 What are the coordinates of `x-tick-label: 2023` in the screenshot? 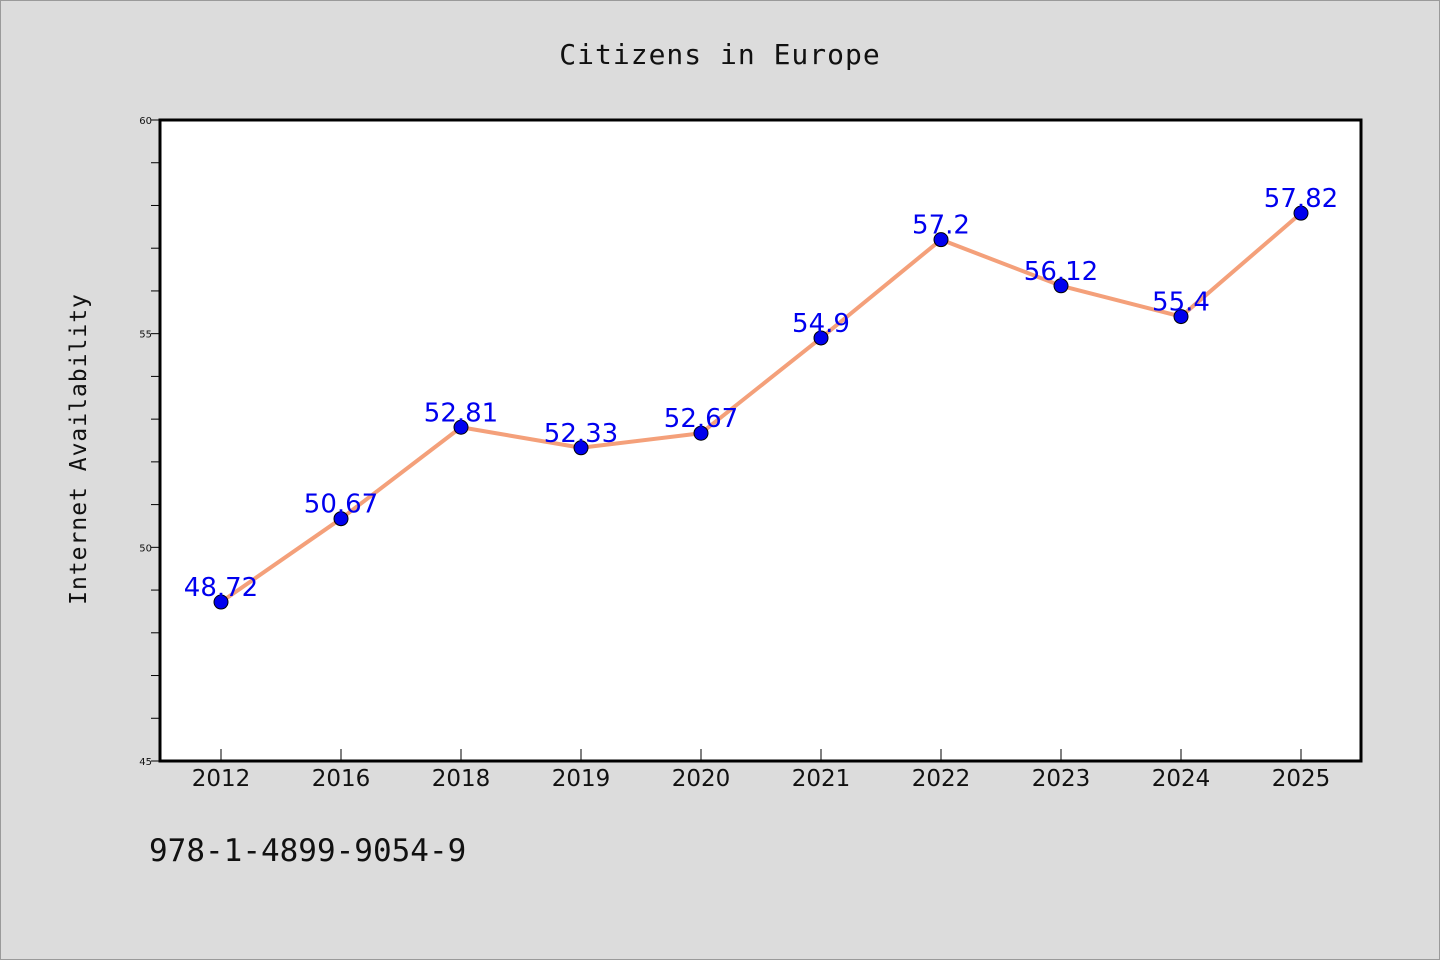 It's located at (1061, 779).